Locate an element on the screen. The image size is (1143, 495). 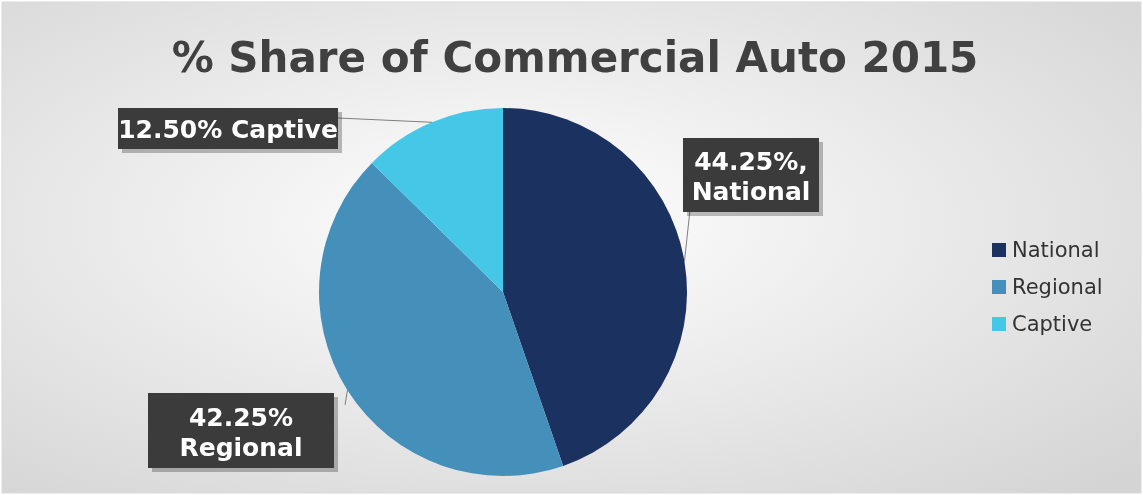
legend-label: National is located at coordinates (1056, 250).